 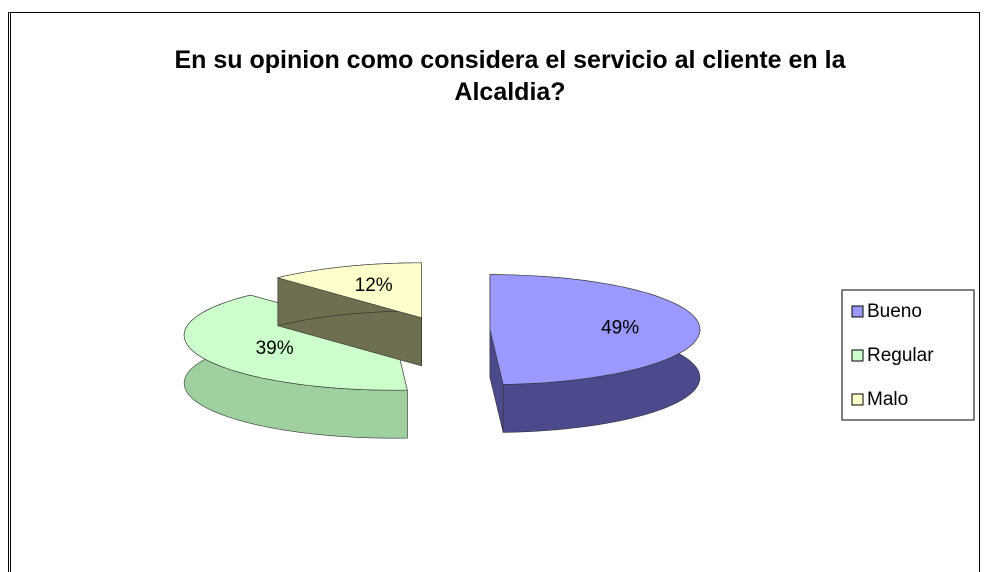 What do you see at coordinates (275, 348) in the screenshot?
I see `data-label: 39%` at bounding box center [275, 348].